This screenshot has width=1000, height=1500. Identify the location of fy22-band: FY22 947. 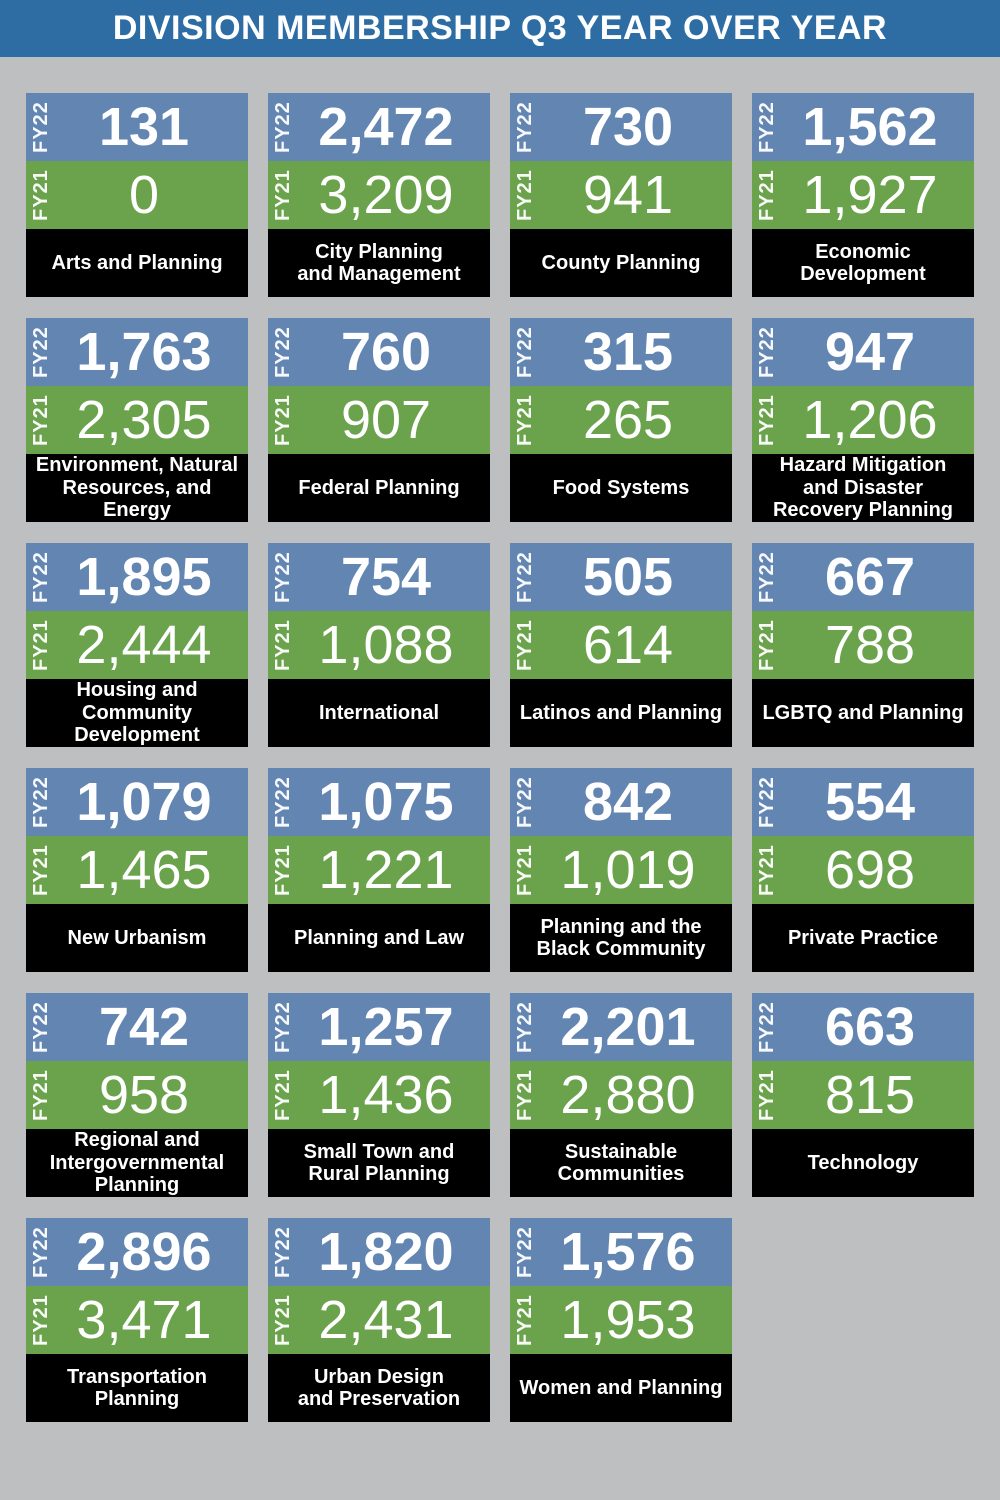
(863, 352).